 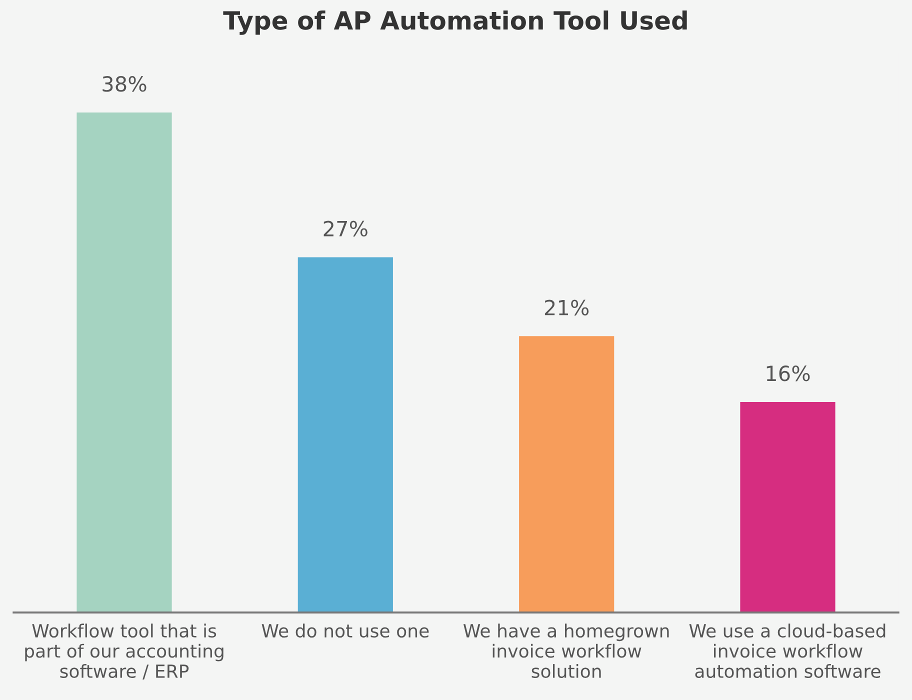 What do you see at coordinates (566, 651) in the screenshot?
I see `x-tick-label: We have a homegrown invoice workflow solution` at bounding box center [566, 651].